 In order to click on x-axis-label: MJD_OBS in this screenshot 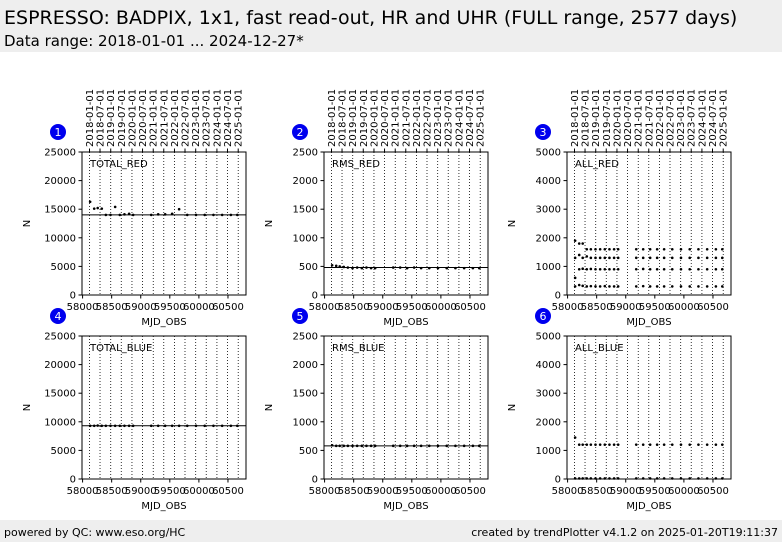, I will do `click(163, 322)`.